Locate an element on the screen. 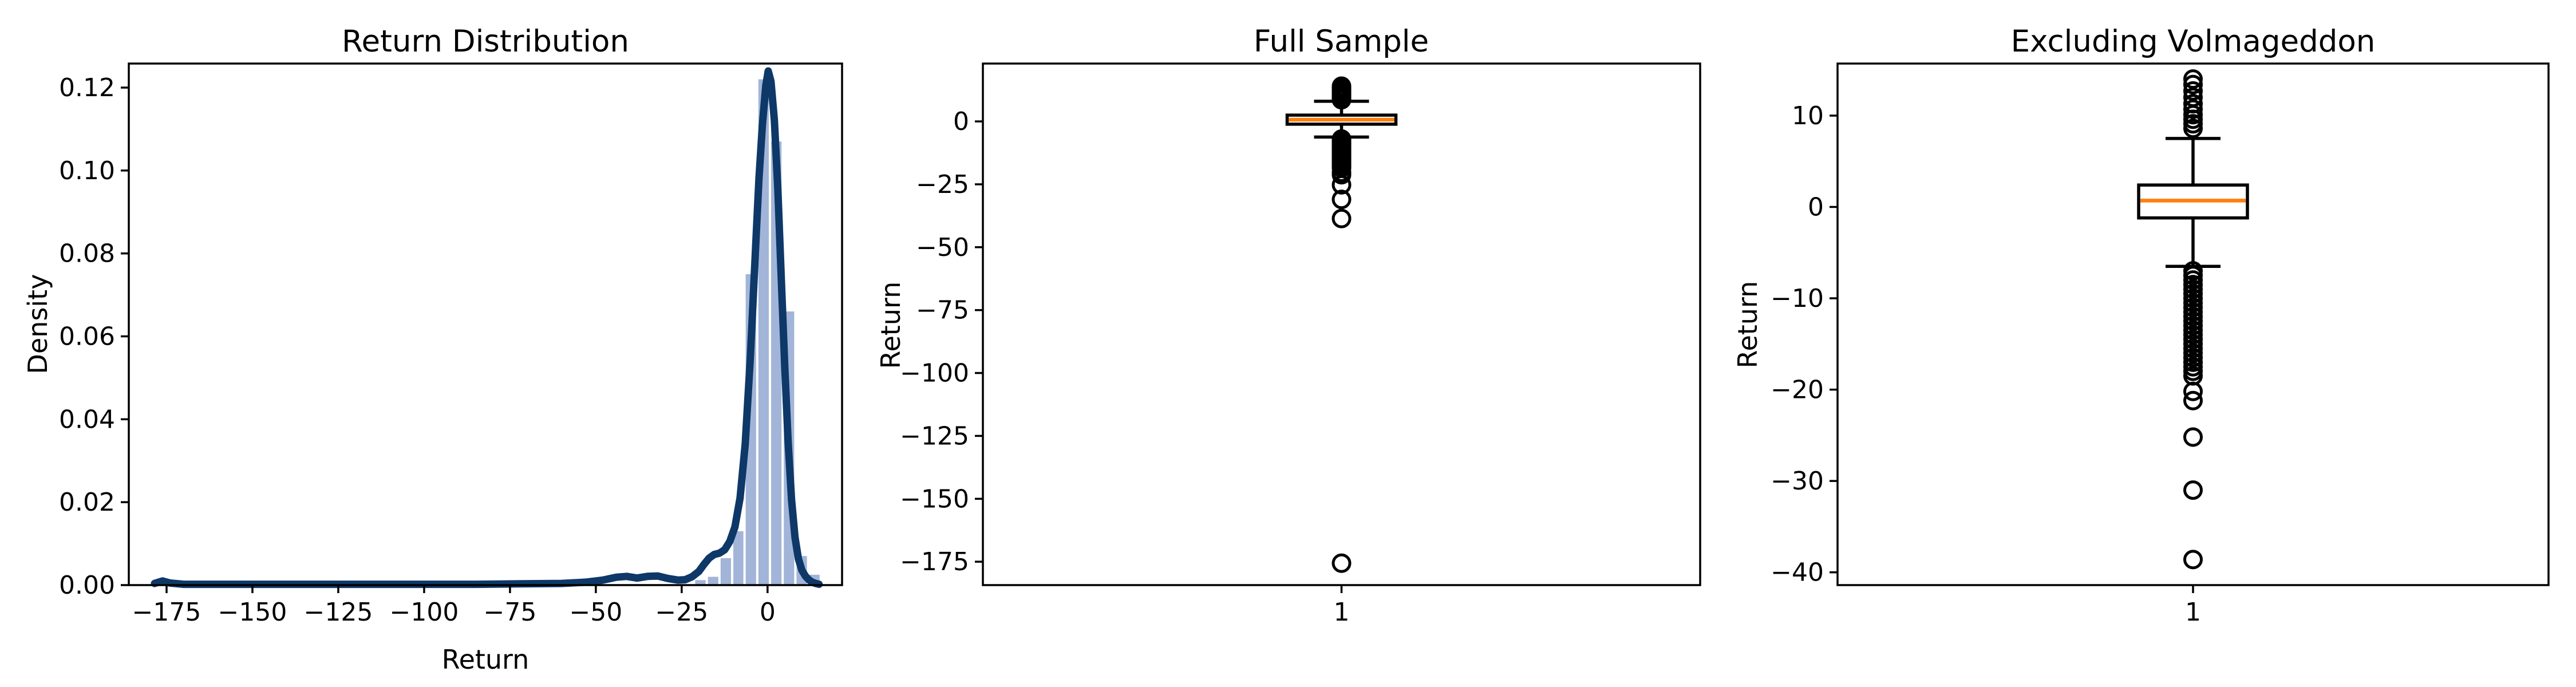 Image resolution: width=2576 pixels, height=687 pixels. x-tick-label: −100 is located at coordinates (424, 612).